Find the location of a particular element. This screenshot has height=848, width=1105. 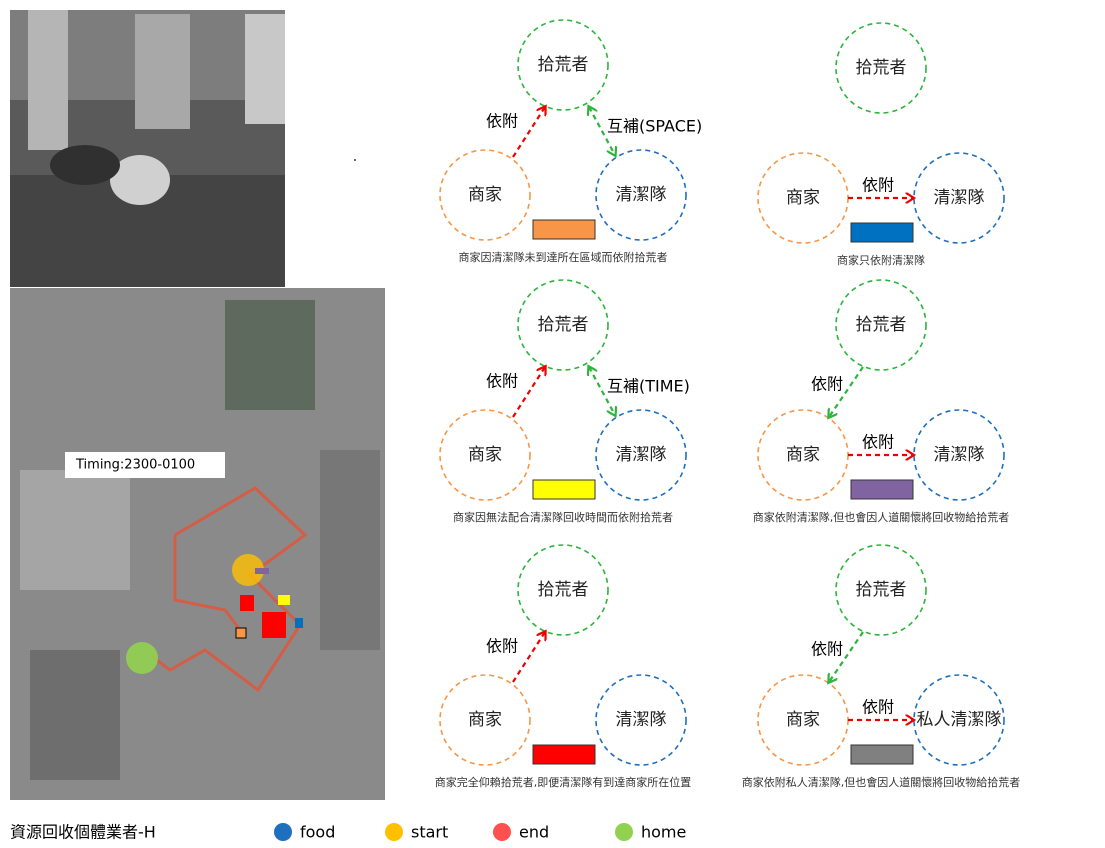

caption: 商家因無法配合清潔隊回收時間而依附拾荒者 is located at coordinates (563, 517).